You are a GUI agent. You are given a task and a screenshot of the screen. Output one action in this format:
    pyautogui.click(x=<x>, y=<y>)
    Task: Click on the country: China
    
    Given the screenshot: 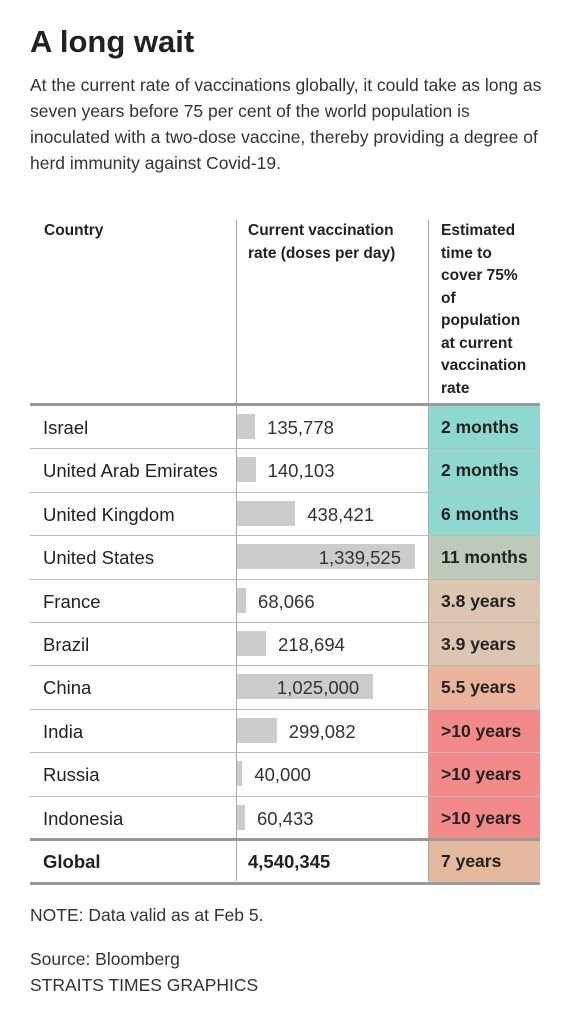 What is the action you would take?
    pyautogui.click(x=67, y=688)
    